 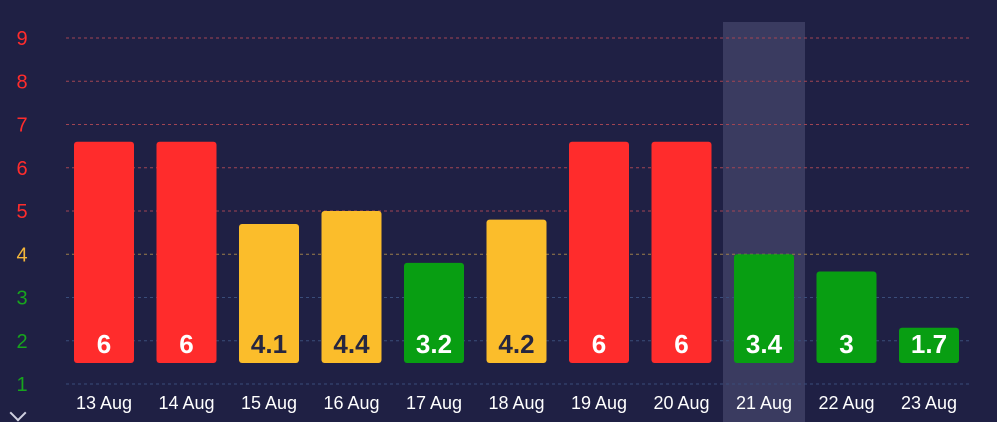 What do you see at coordinates (351, 344) in the screenshot?
I see `bar-value-label: 4.4` at bounding box center [351, 344].